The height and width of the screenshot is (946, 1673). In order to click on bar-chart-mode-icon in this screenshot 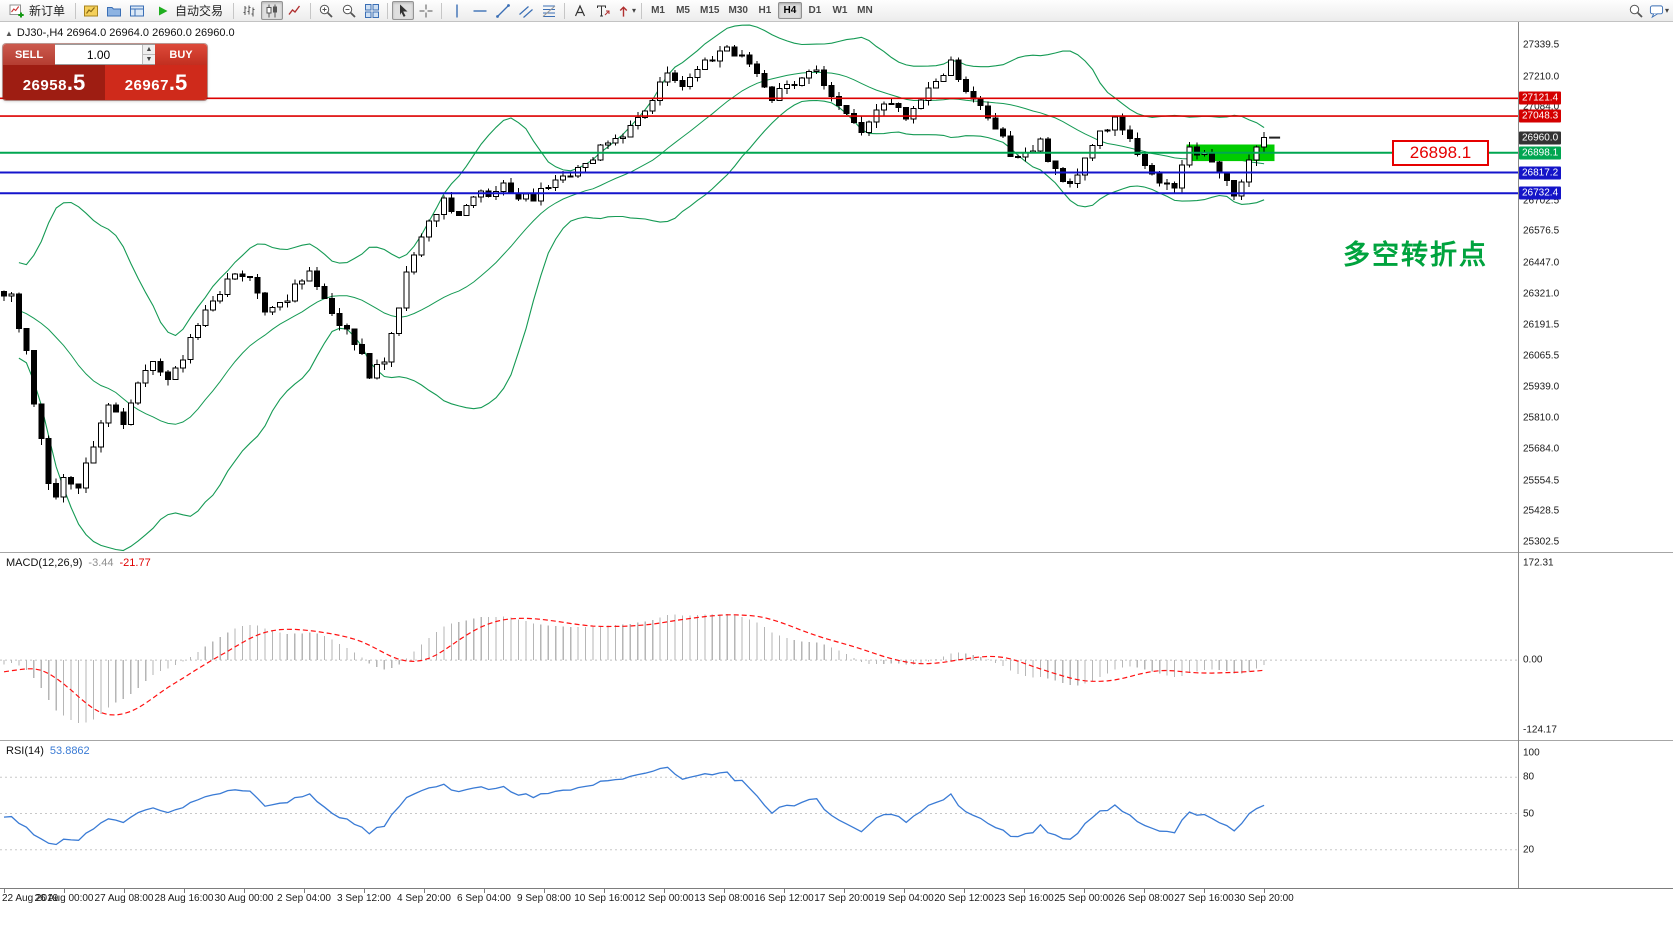, I will do `click(249, 10)`.